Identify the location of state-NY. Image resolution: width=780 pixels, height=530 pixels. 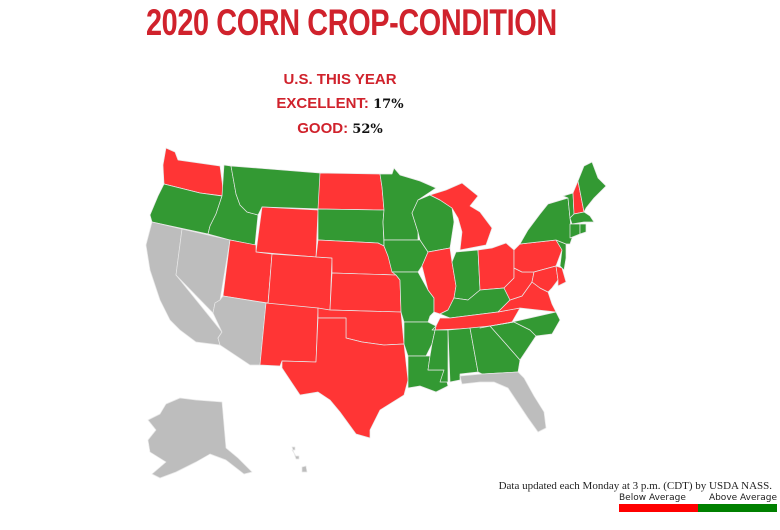
(546, 221).